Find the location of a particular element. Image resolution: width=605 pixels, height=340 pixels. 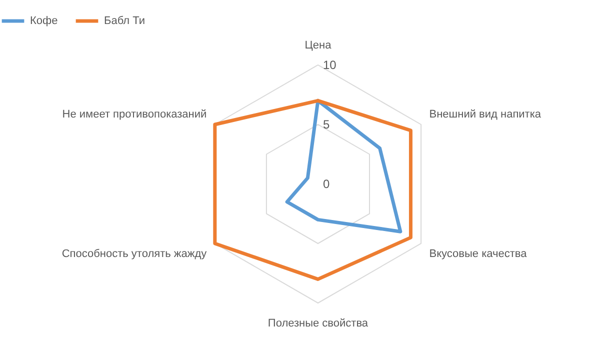

spoke-label: Вкусовые качества is located at coordinates (478, 254).